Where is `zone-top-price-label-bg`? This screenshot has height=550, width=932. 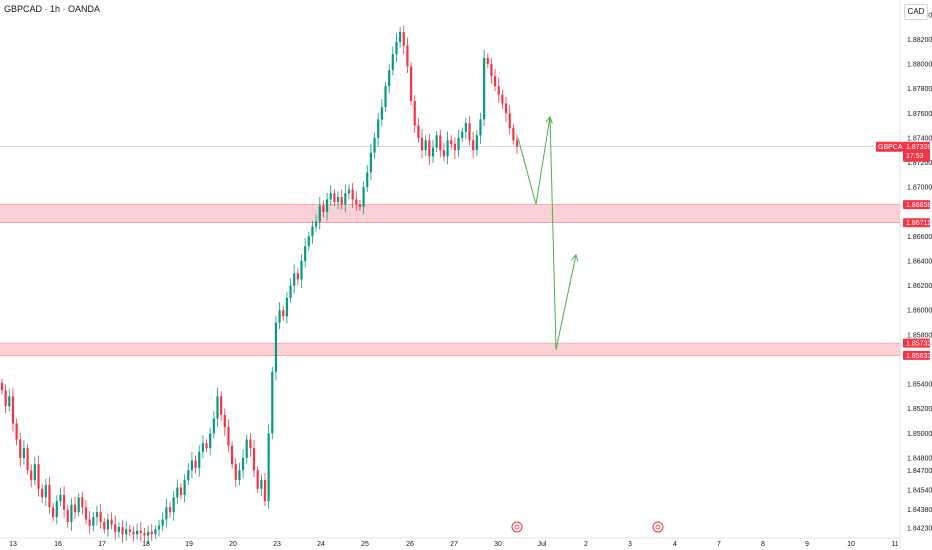 zone-top-price-label-bg is located at coordinates (916, 343).